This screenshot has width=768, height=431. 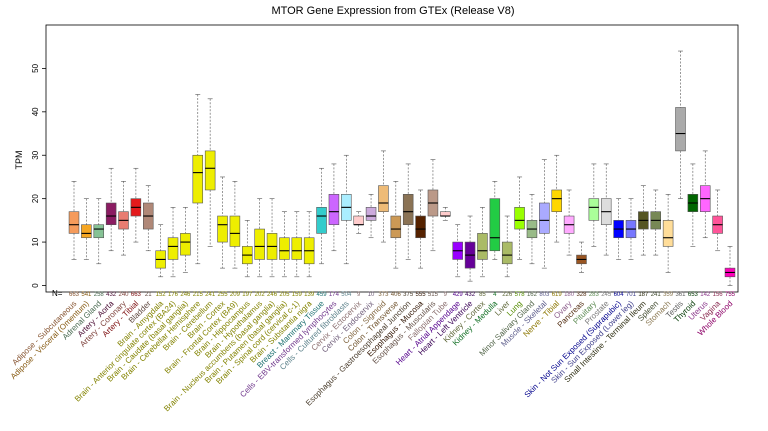 What do you see at coordinates (606, 295) in the screenshot?
I see `sample-count: 245` at bounding box center [606, 295].